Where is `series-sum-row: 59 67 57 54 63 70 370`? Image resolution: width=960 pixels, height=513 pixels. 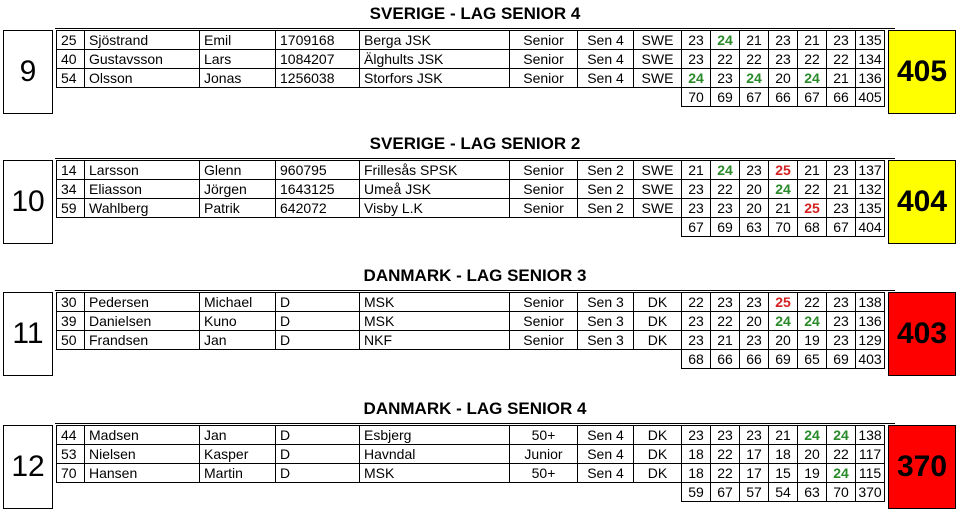
series-sum-row: 59 67 57 54 63 70 370 is located at coordinates (471, 492).